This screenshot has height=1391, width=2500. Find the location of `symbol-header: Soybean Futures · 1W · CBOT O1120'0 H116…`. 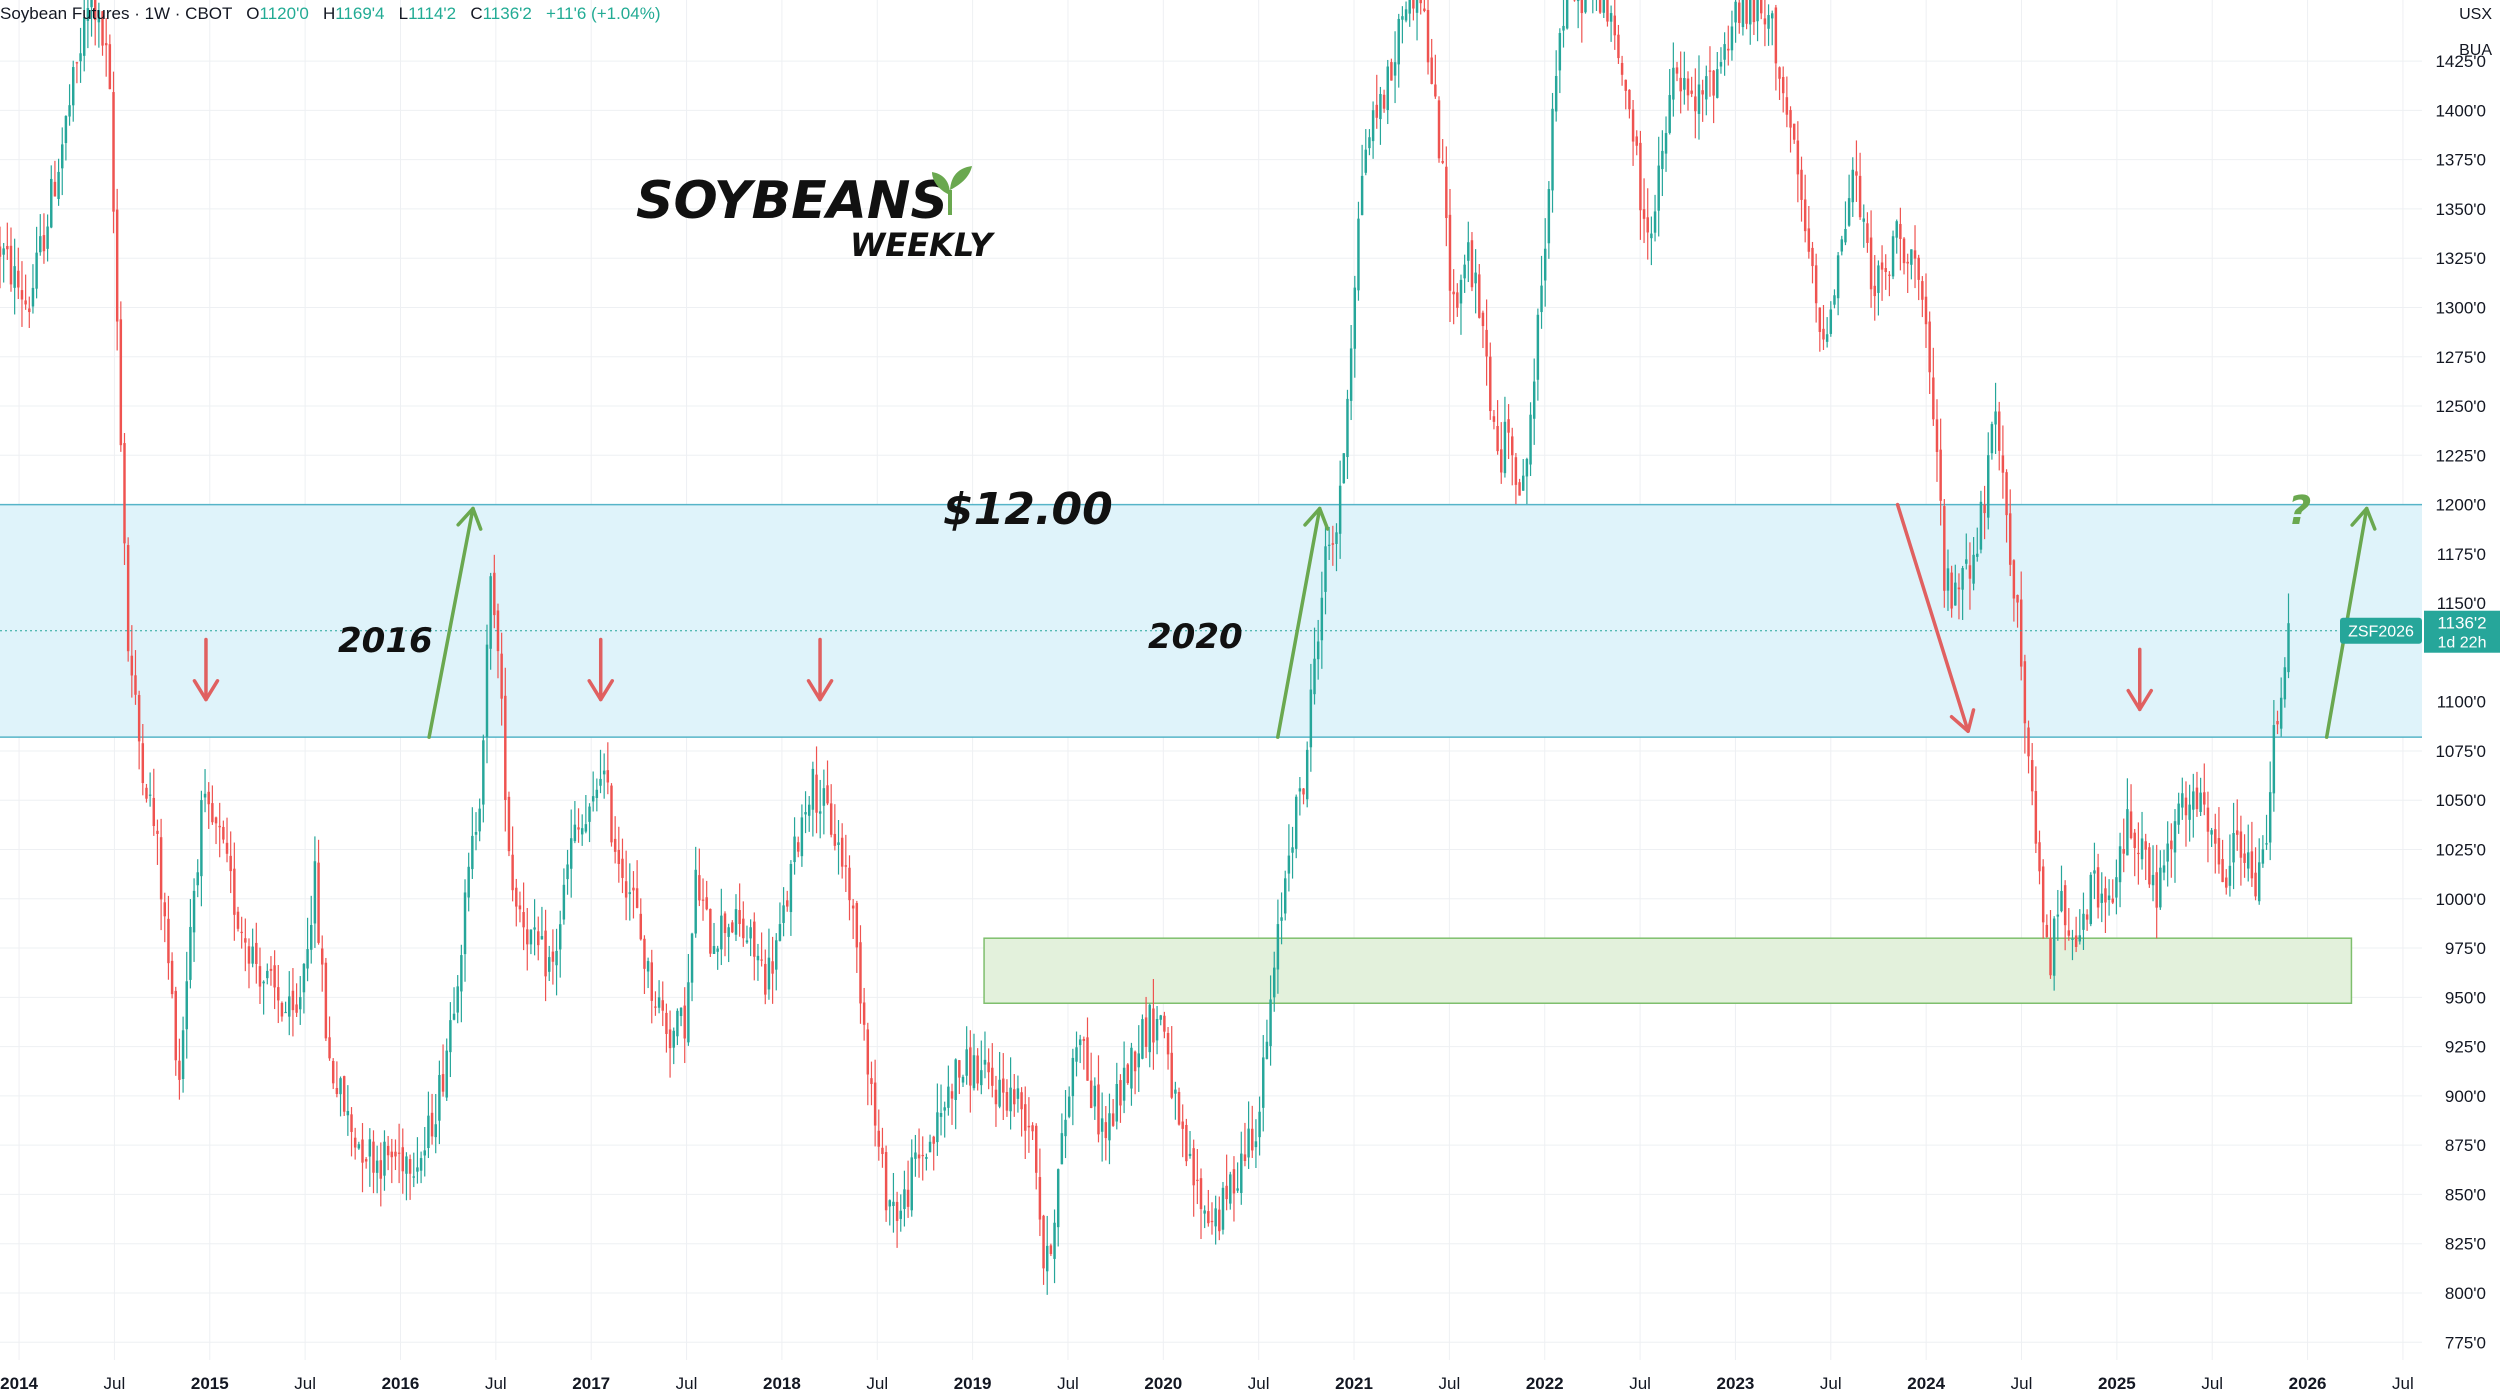

symbol-header: Soybean Futures · 1W · CBOT O1120'0 H116… is located at coordinates (330, 14).